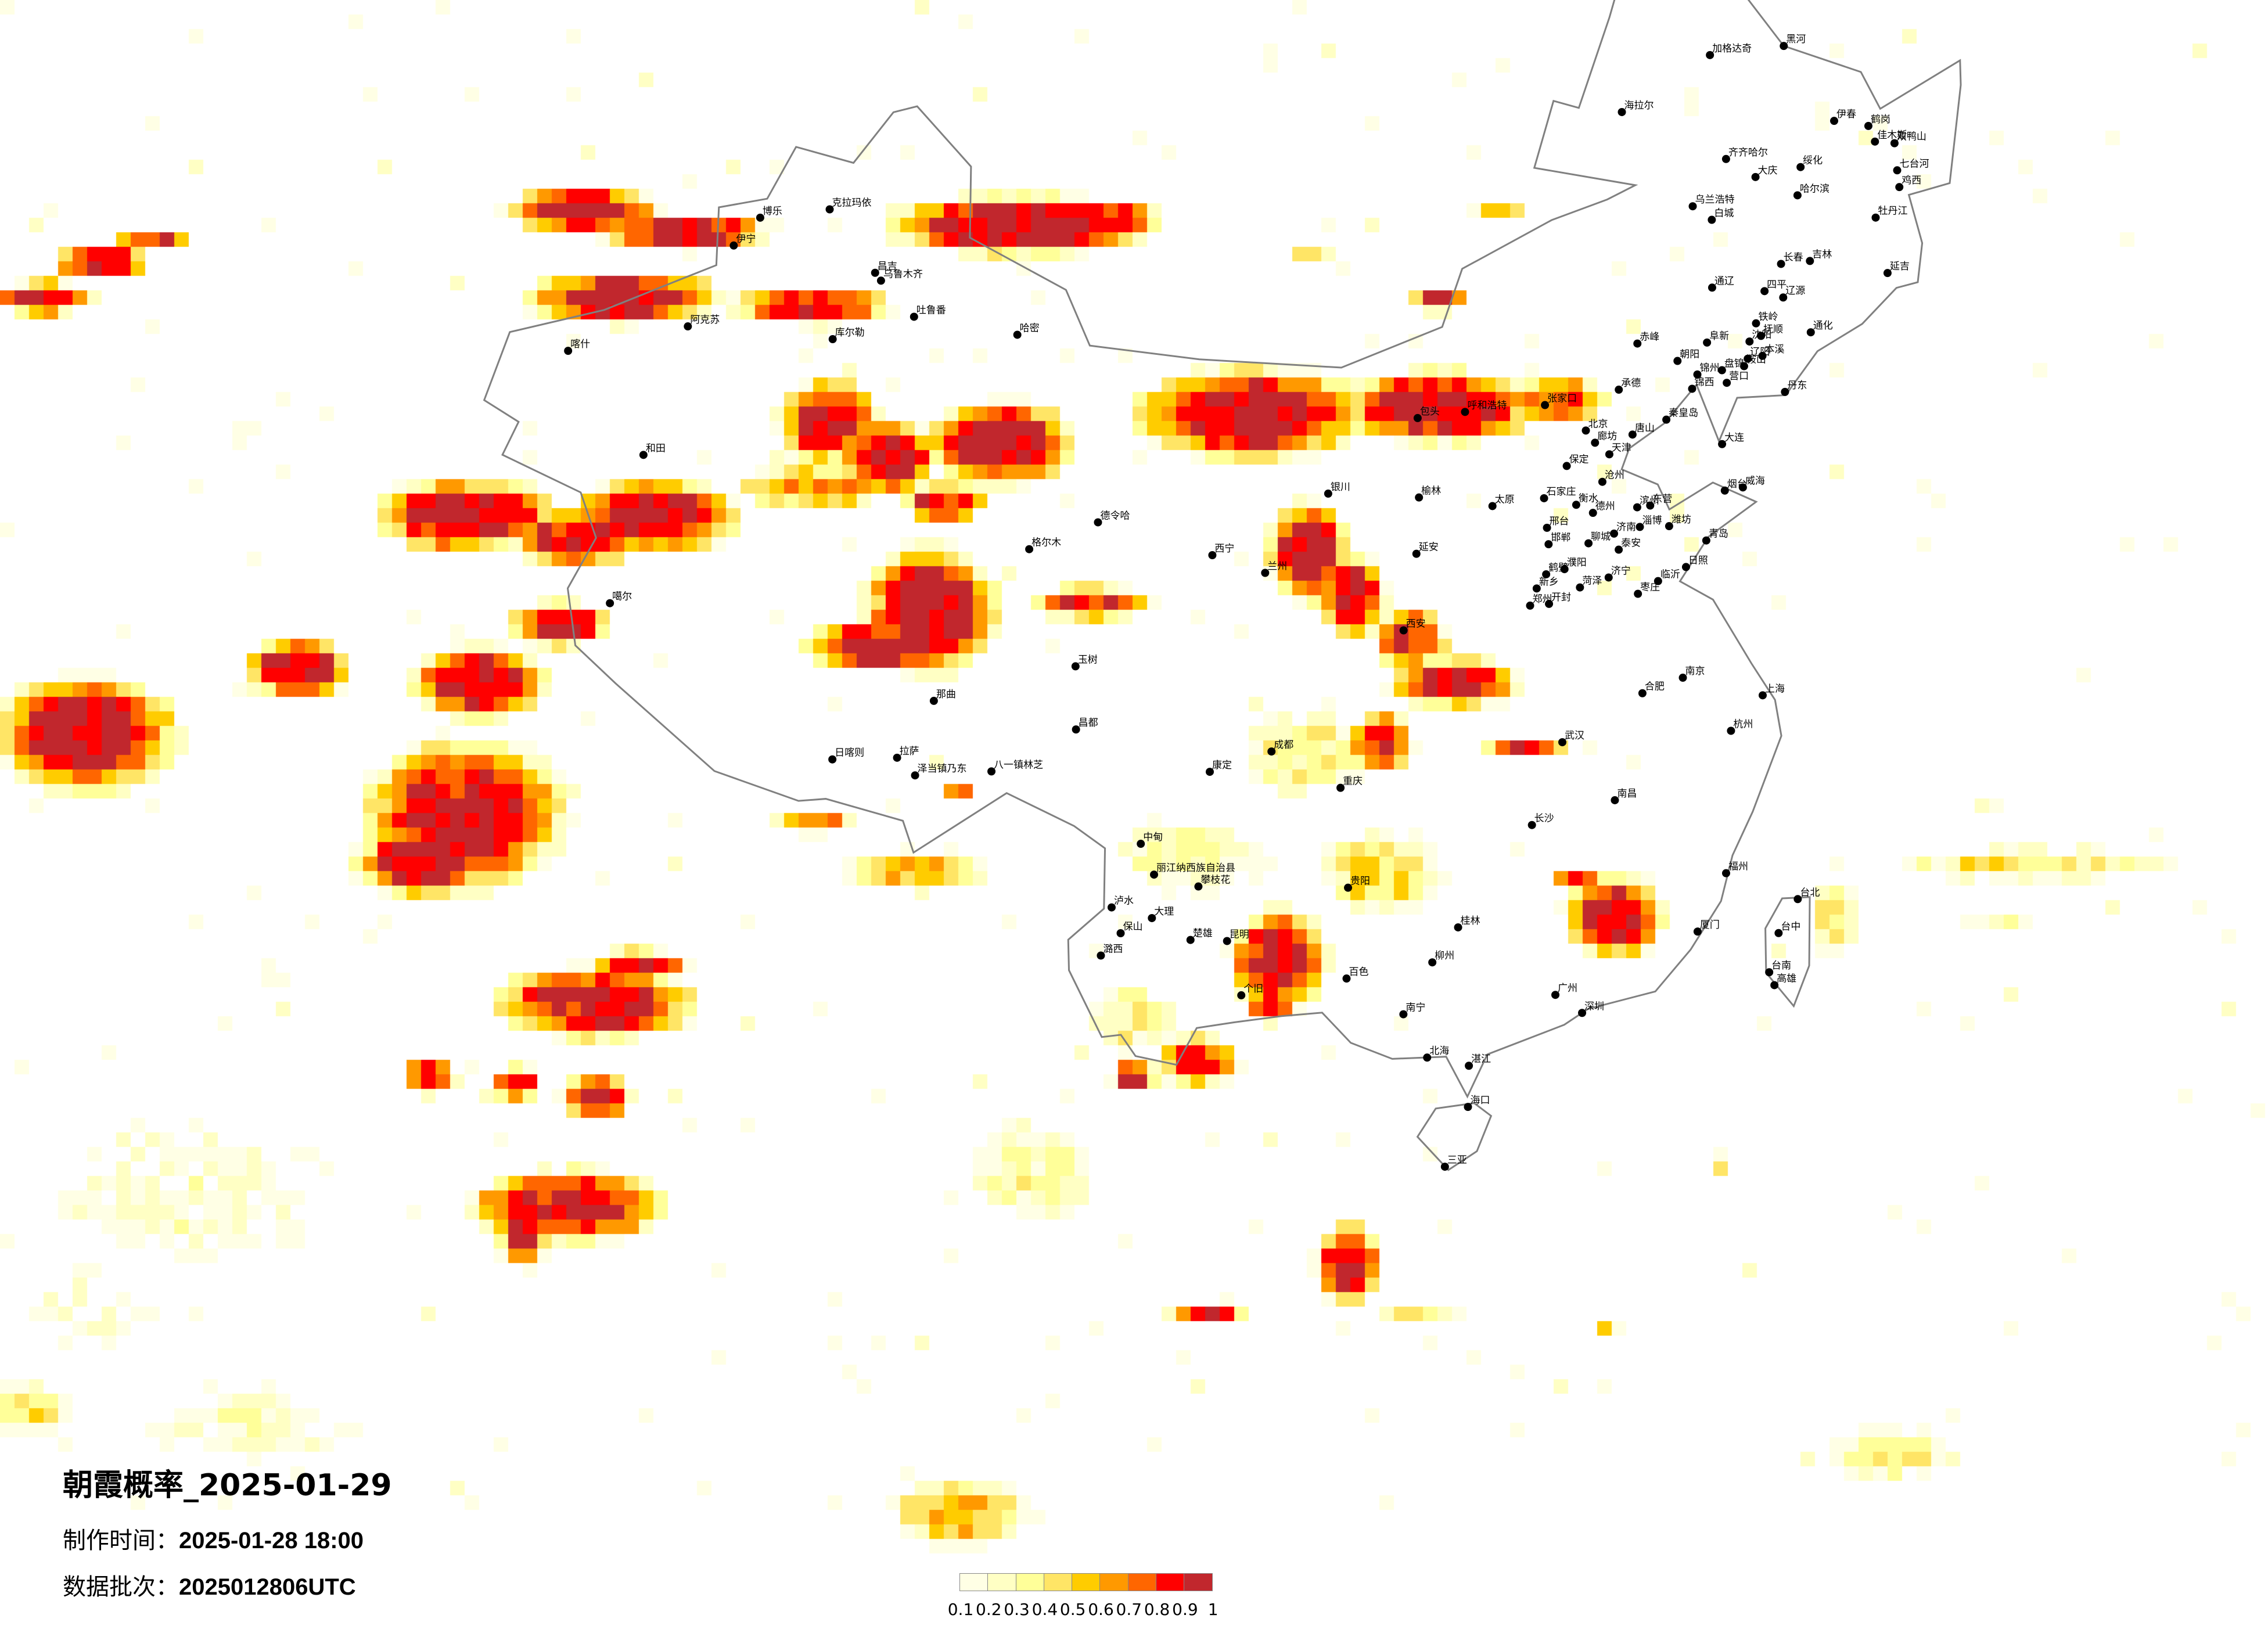 Image resolution: width=2268 pixels, height=1626 pixels. I want to click on city-marker: 重庆, so click(1349, 784).